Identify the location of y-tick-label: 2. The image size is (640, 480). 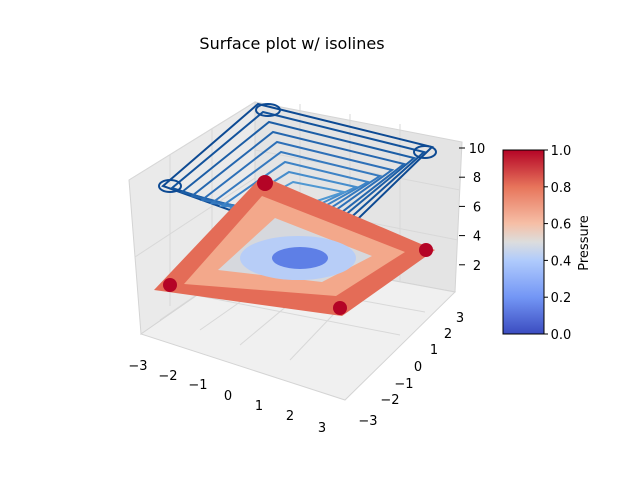
(448, 334).